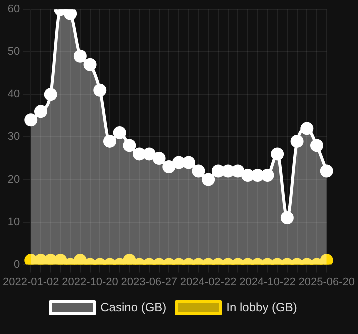  Describe the element at coordinates (262, 307) in the screenshot. I see `legend-label: In lobby (GB)` at that location.